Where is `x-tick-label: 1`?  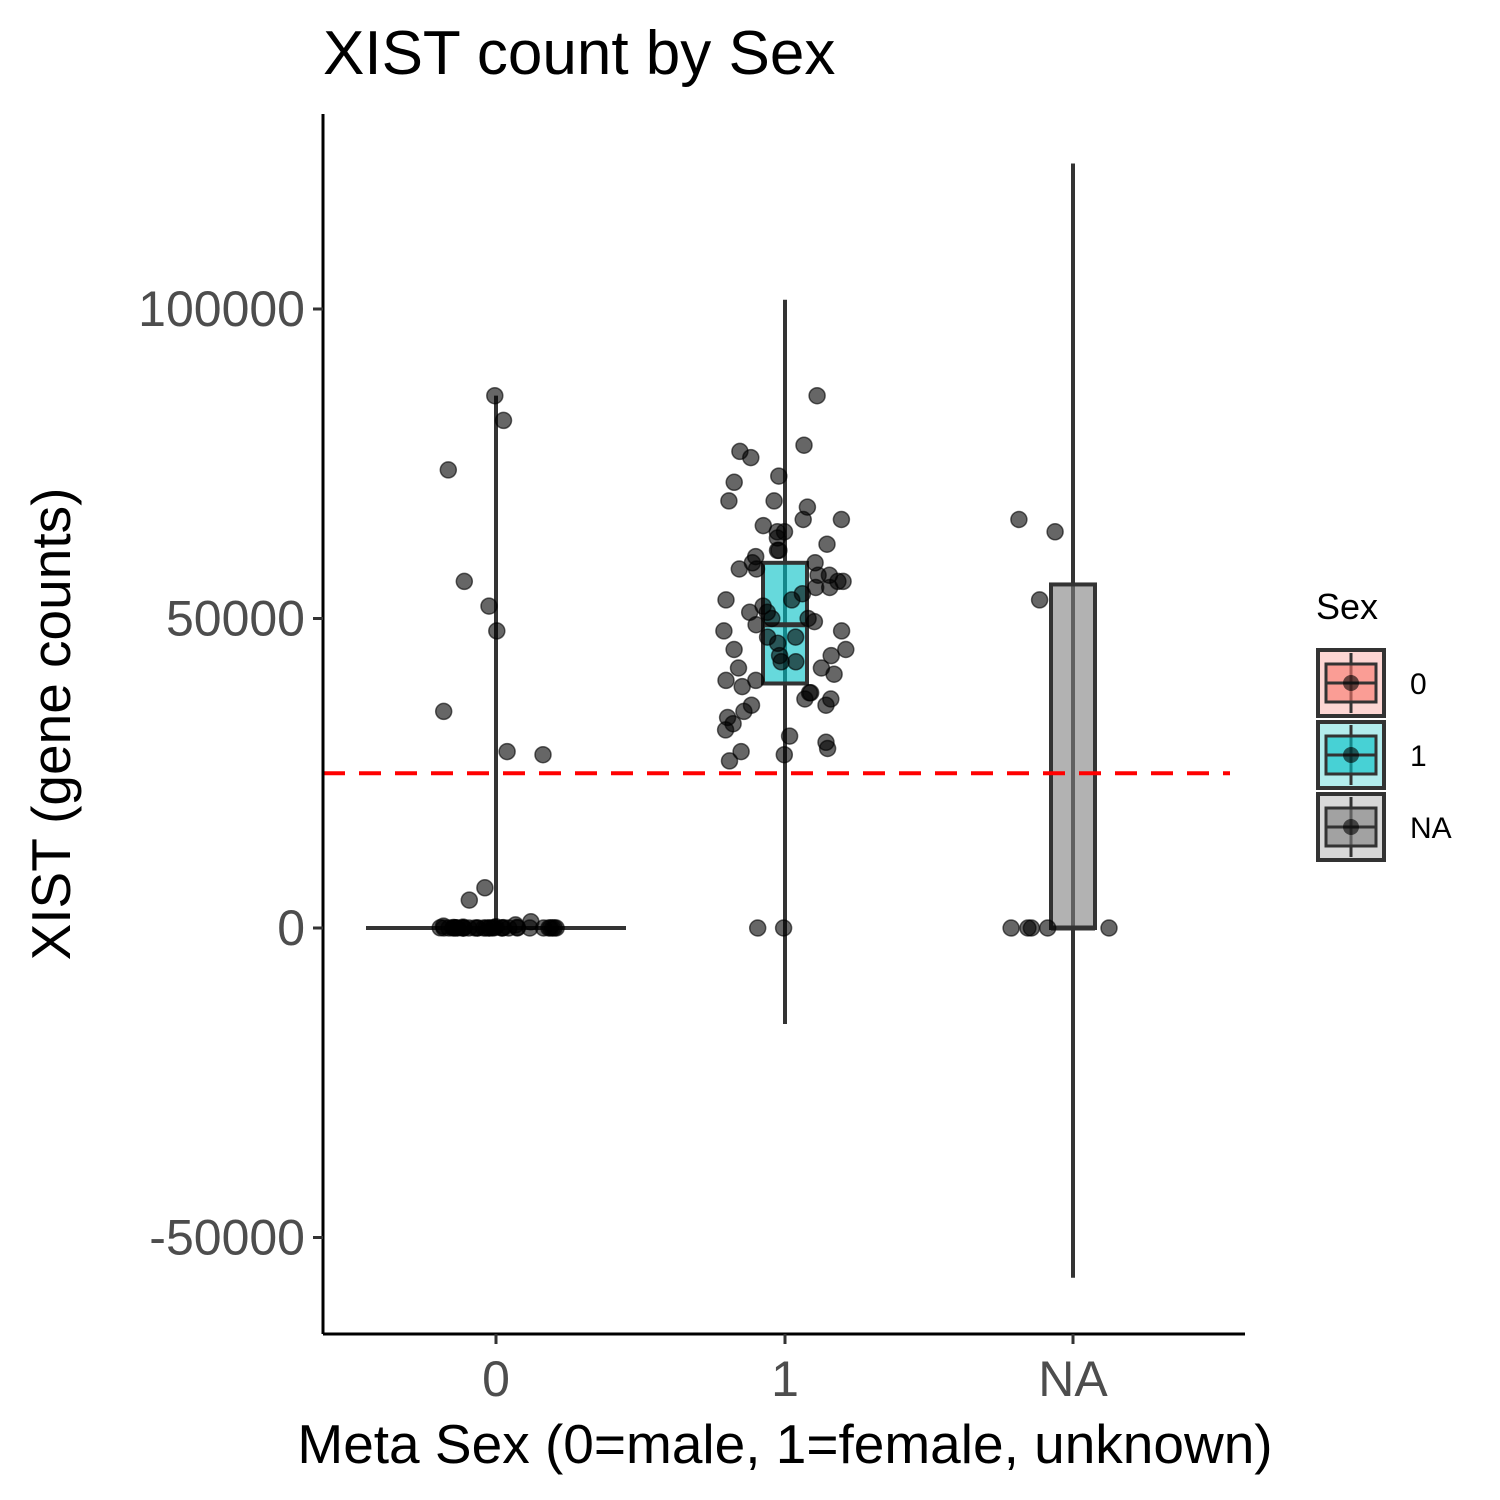 x-tick-label: 1 is located at coordinates (785, 1379).